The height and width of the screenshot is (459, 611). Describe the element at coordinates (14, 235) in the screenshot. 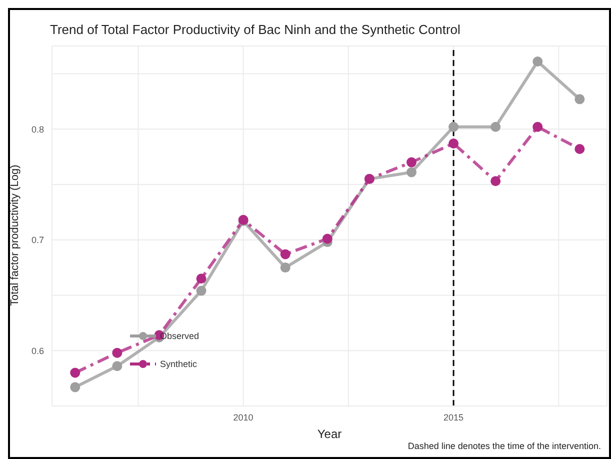

I see `y-axis-title: Total factor productivity (Log)` at that location.